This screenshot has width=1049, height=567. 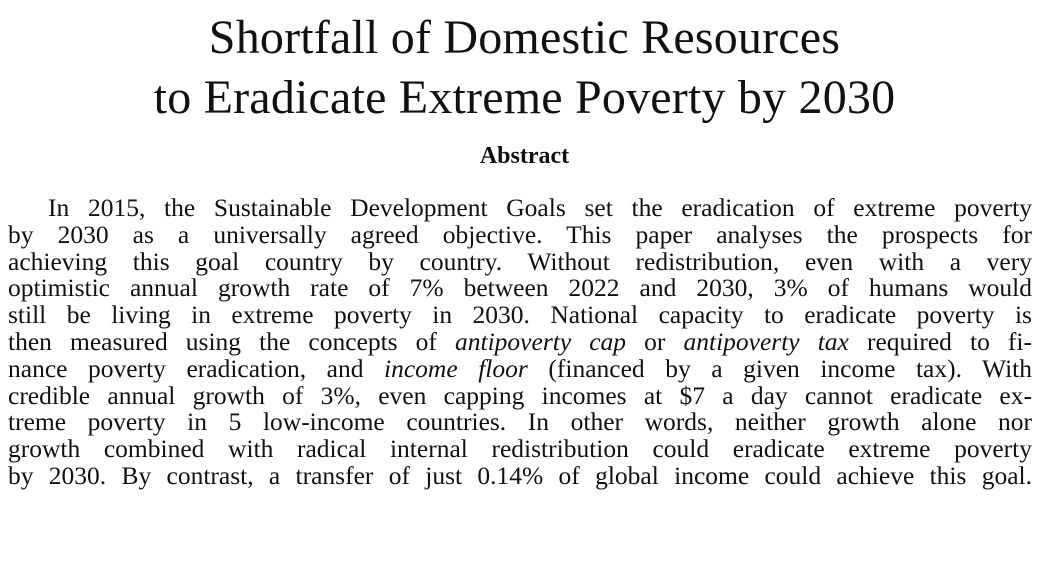 I want to click on abstract-emphasis: antipoverty tax, so click(x=766, y=341).